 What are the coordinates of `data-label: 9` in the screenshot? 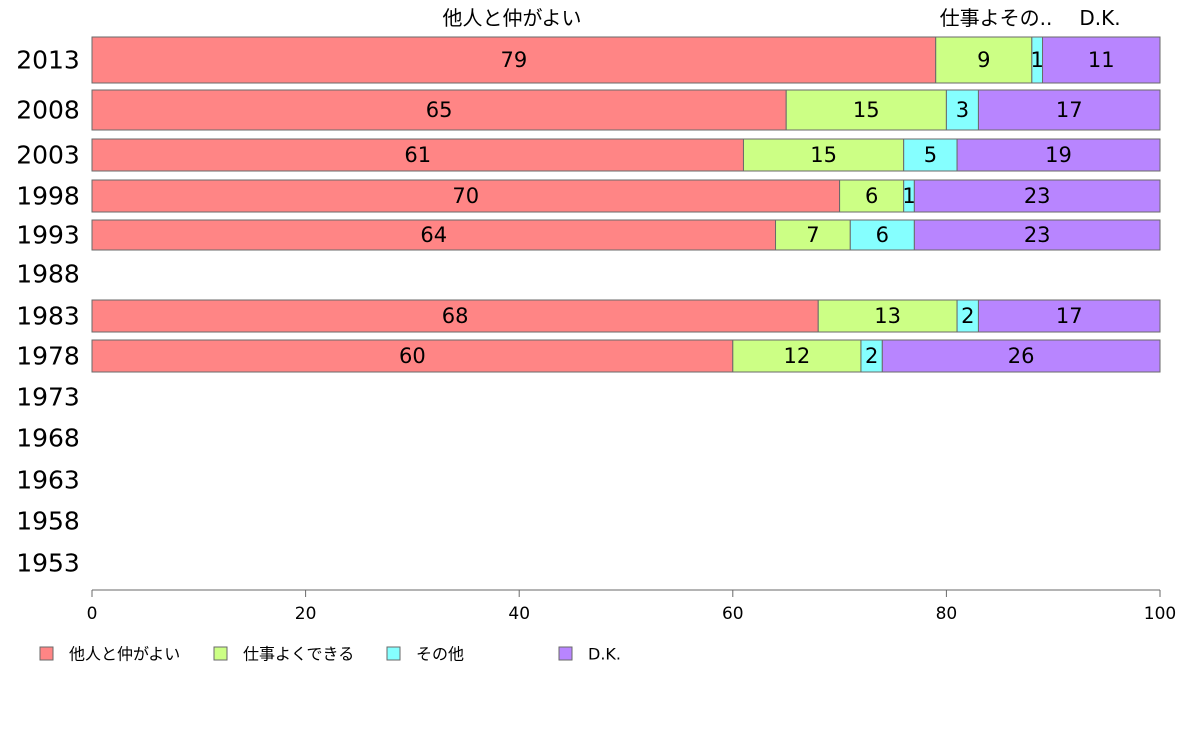 It's located at (983, 60).